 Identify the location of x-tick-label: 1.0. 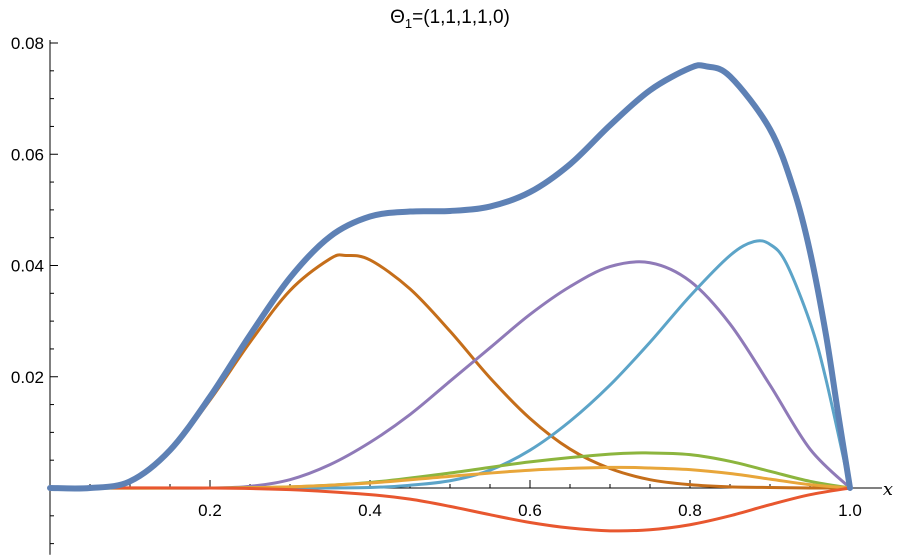
(850, 510).